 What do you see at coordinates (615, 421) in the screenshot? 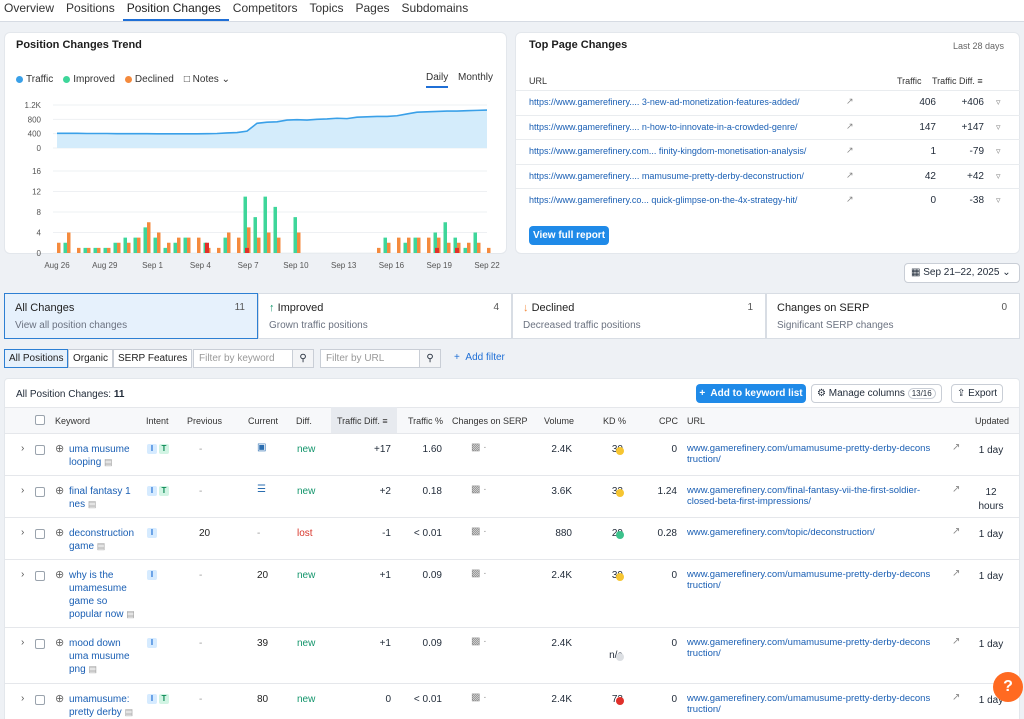
I see `th-kd: KD %` at bounding box center [615, 421].